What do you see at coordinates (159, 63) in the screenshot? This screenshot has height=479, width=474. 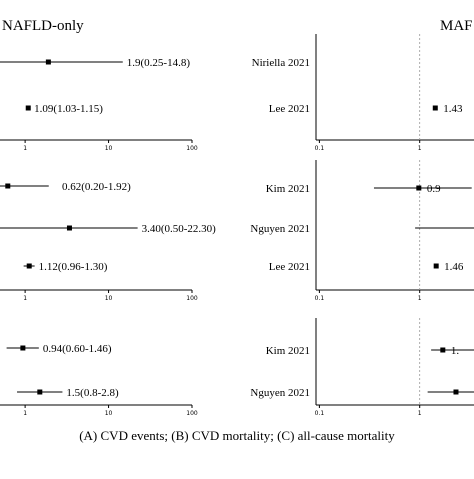 I see `a-left-estimate-label: 1.9(0.25-14.8)` at bounding box center [159, 63].